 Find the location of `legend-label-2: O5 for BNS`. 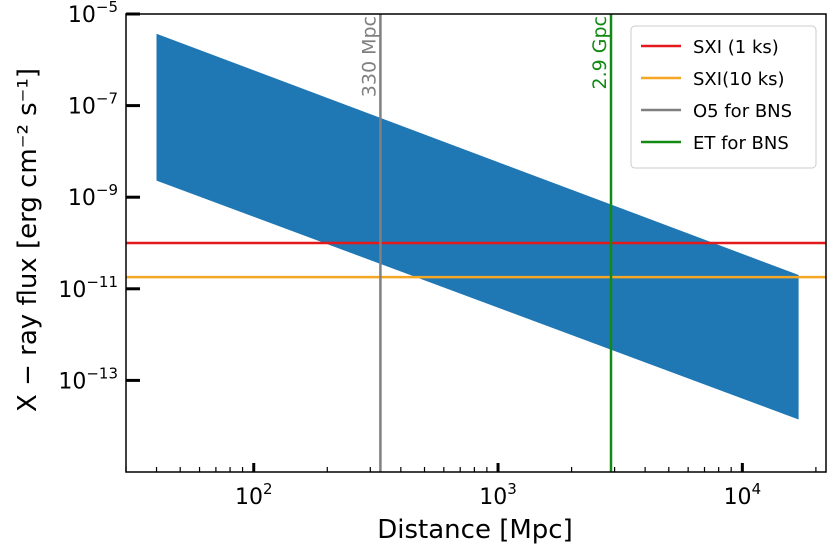

legend-label-2: O5 for BNS is located at coordinates (742, 111).